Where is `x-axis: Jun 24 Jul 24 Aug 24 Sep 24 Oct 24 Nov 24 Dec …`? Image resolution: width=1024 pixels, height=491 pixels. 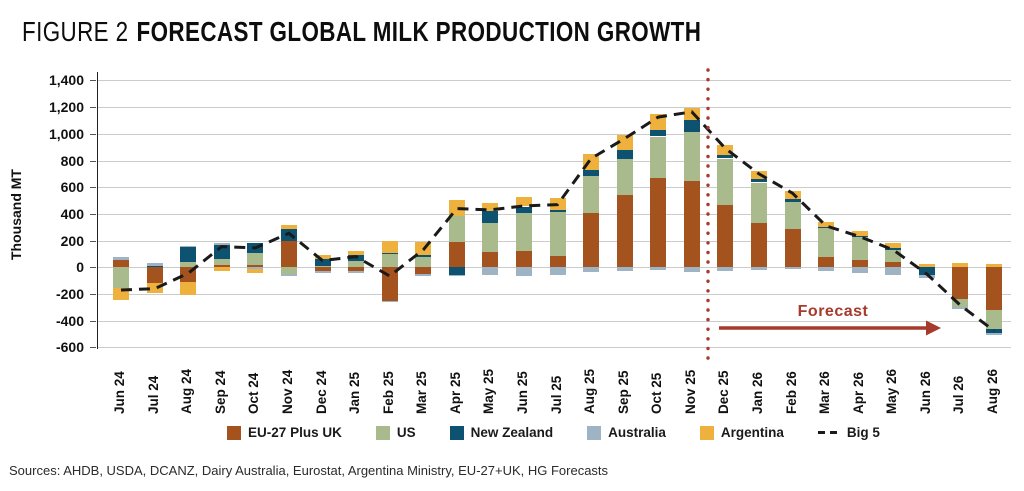
x-axis: Jun 24 Jul 24 Aug 24 Sep 24 Oct 24 Nov 24 Dec … is located at coordinates (553, 384).